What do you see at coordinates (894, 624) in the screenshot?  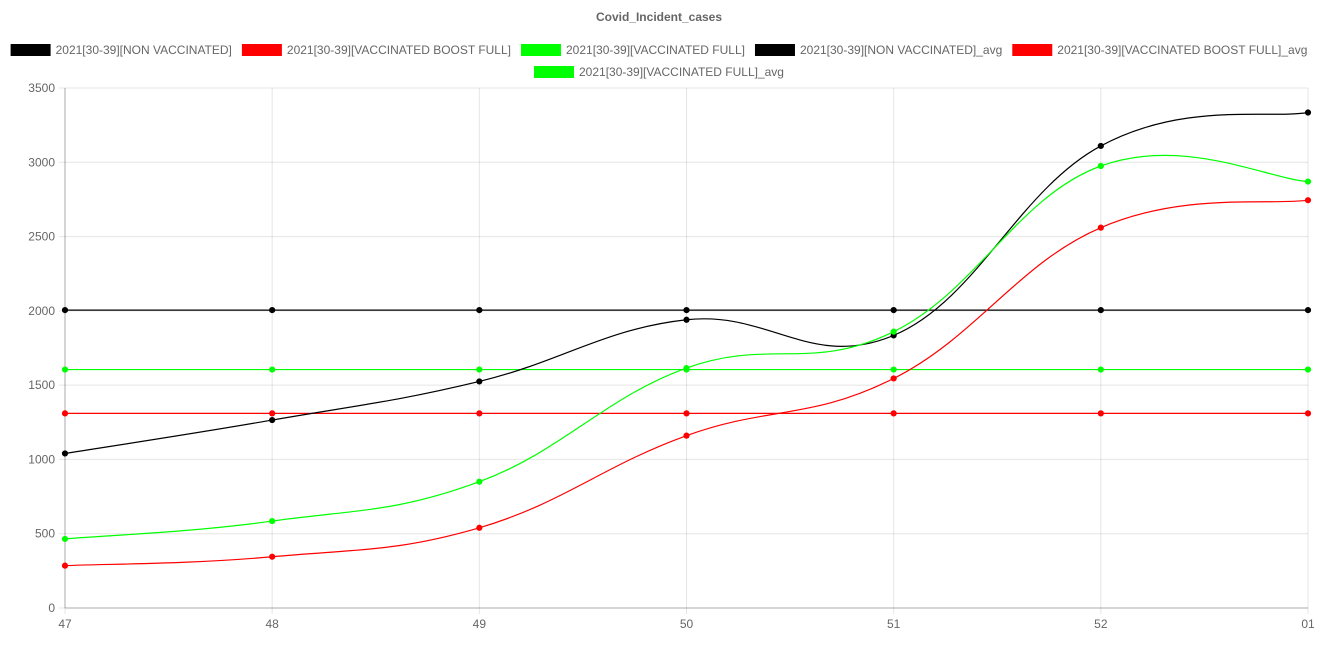 I see `x-tick-label: 51` at bounding box center [894, 624].